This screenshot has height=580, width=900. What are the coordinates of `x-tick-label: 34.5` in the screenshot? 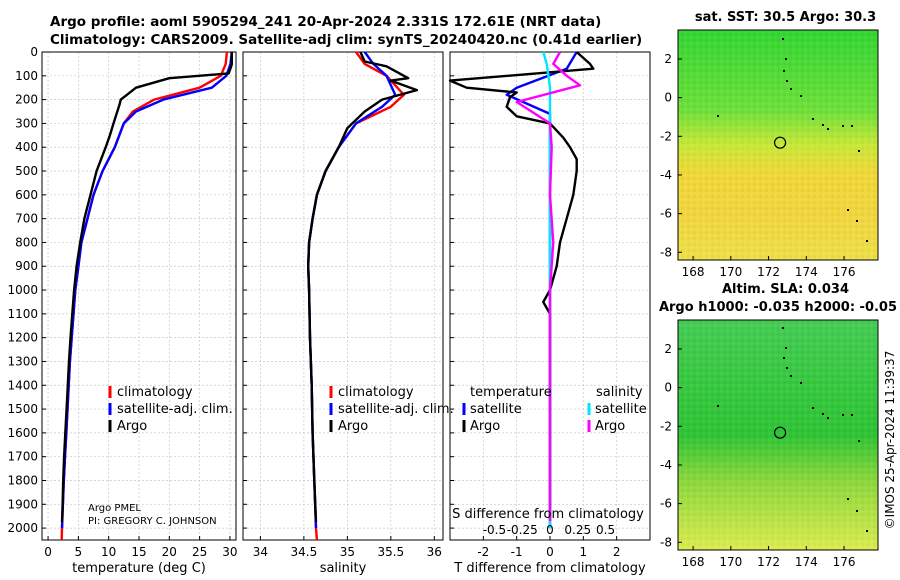 It's located at (304, 552).